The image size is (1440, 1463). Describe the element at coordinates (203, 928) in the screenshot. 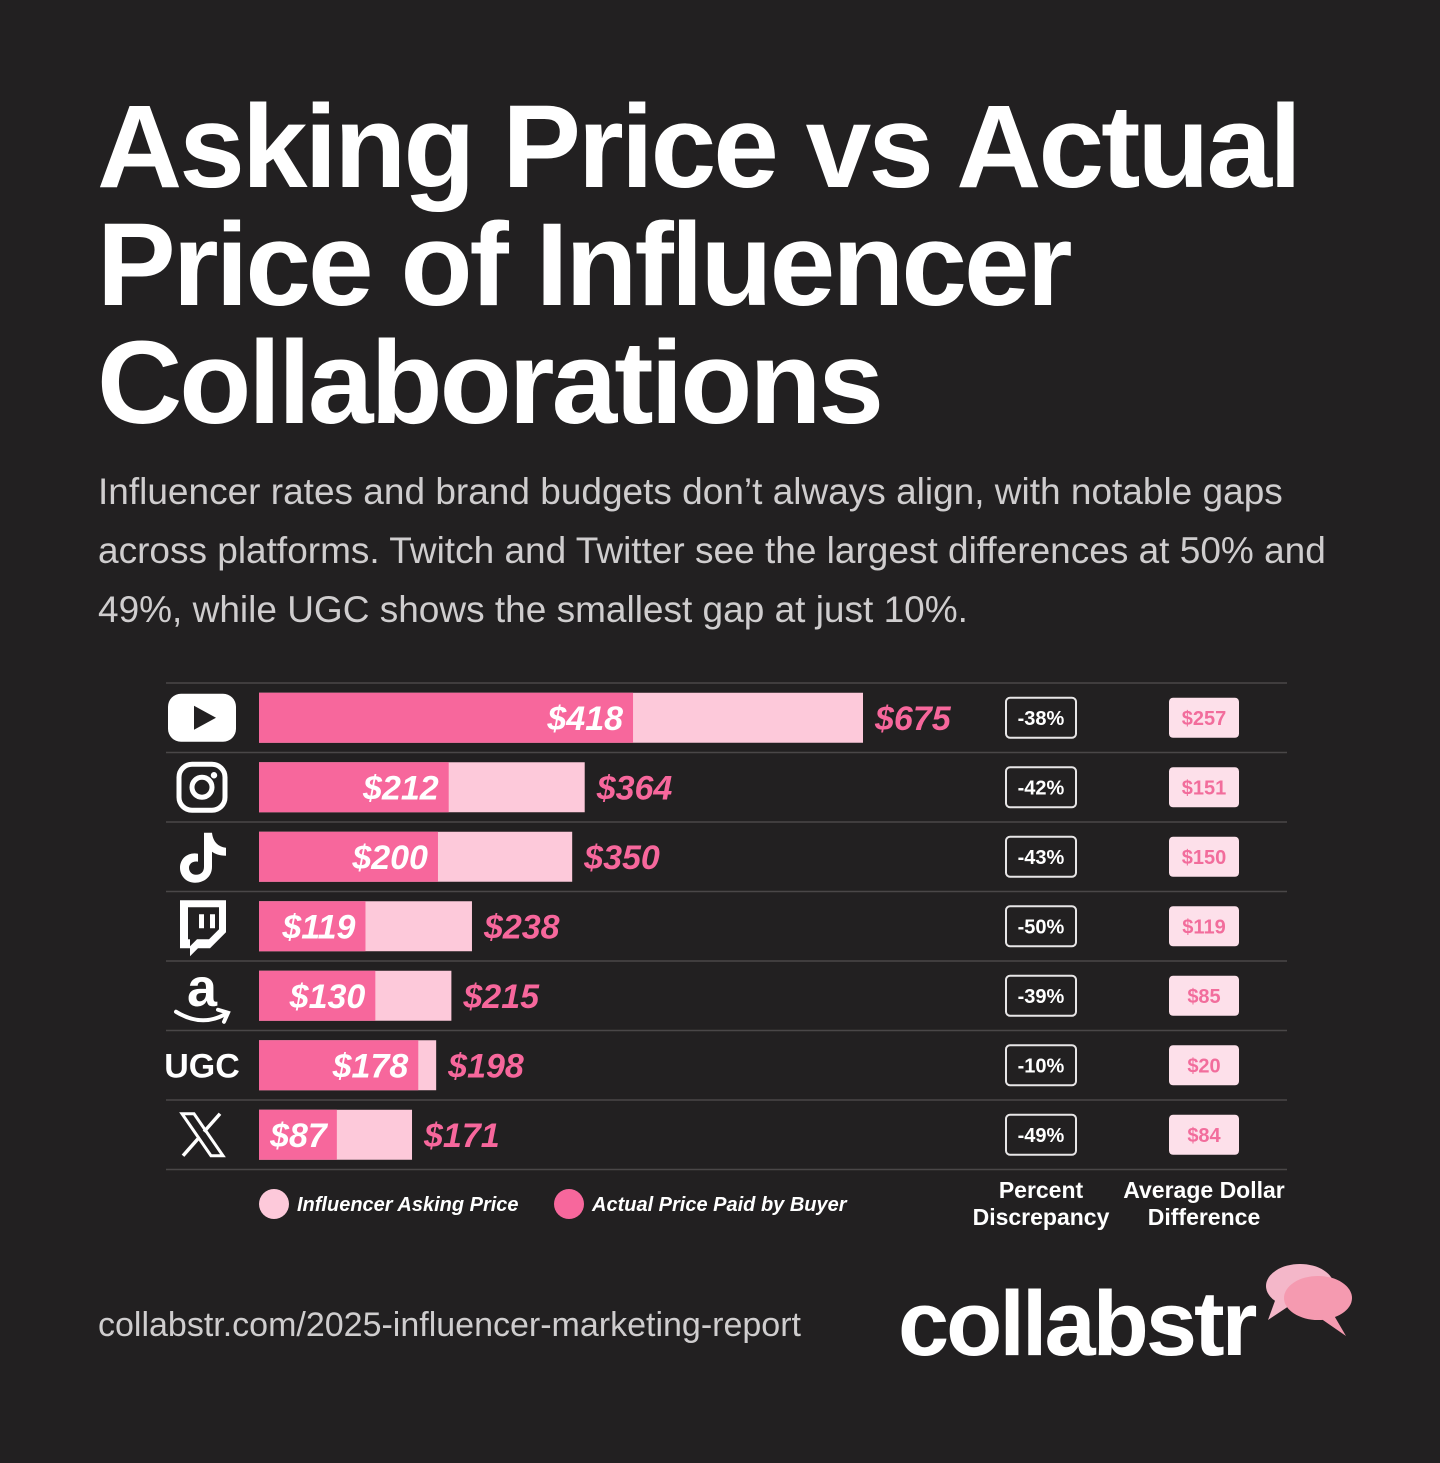

I see `twitch-icon` at that location.